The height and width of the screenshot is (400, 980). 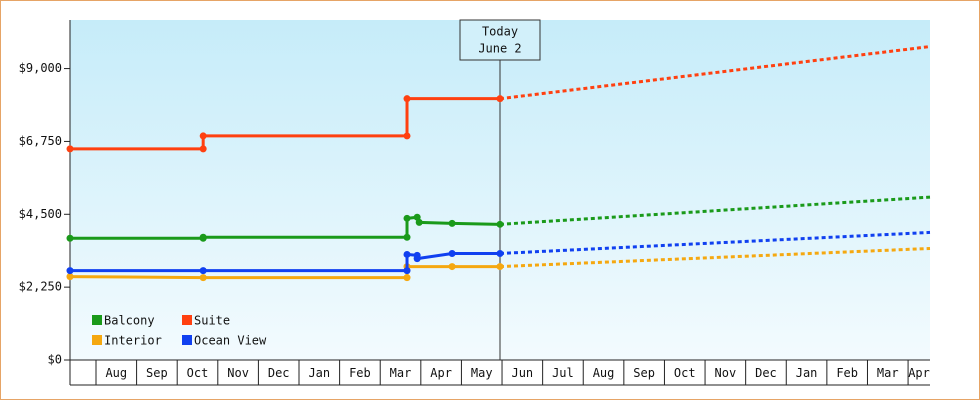 I want to click on y-tick-label: $2,250, so click(x=40, y=287).